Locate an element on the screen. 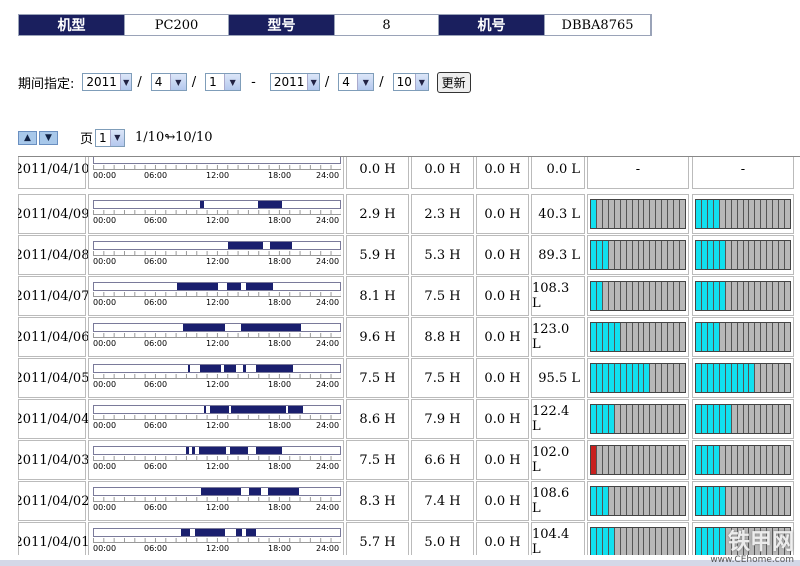 This screenshot has height=566, width=800. to-year-select: 2011 ▼ is located at coordinates (294, 82).